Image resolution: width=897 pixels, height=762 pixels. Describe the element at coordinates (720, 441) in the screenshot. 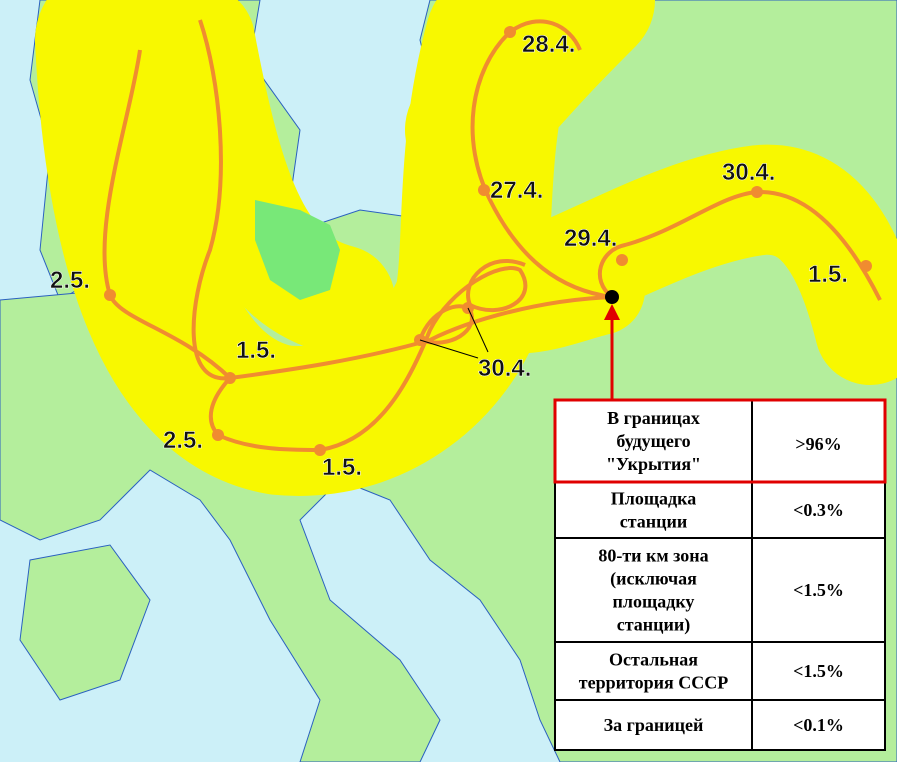

I see `header-border` at that location.